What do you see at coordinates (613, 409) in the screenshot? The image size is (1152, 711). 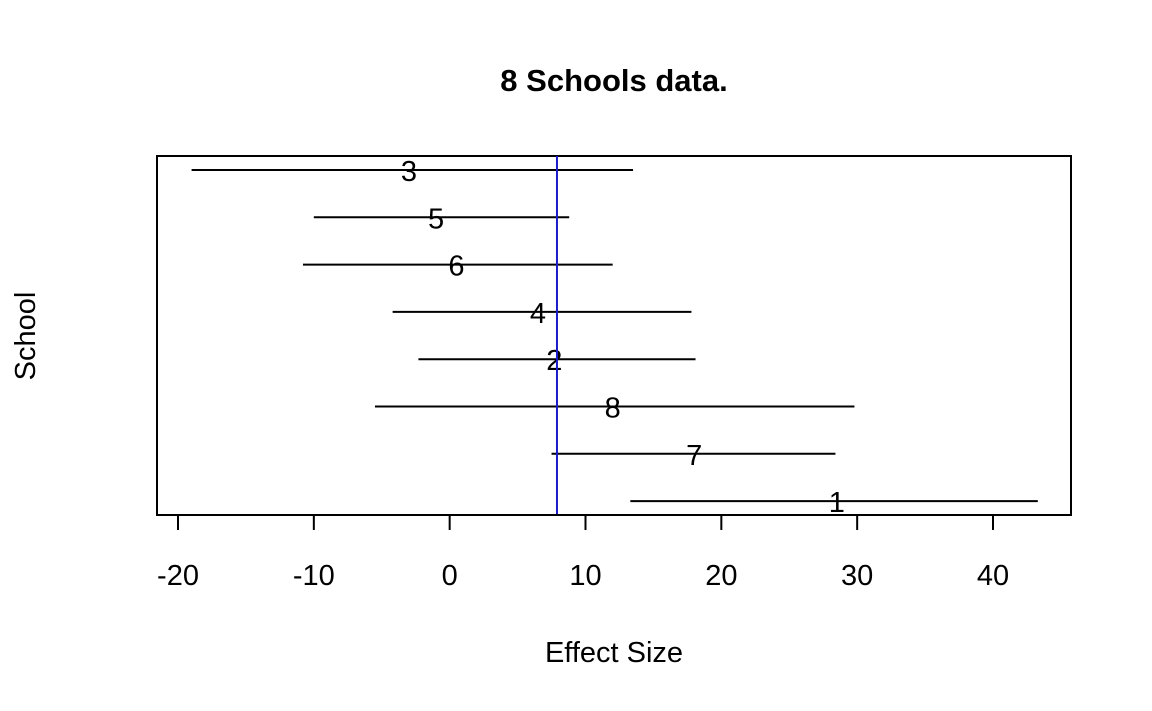 I see `school-label-8: 8` at bounding box center [613, 409].